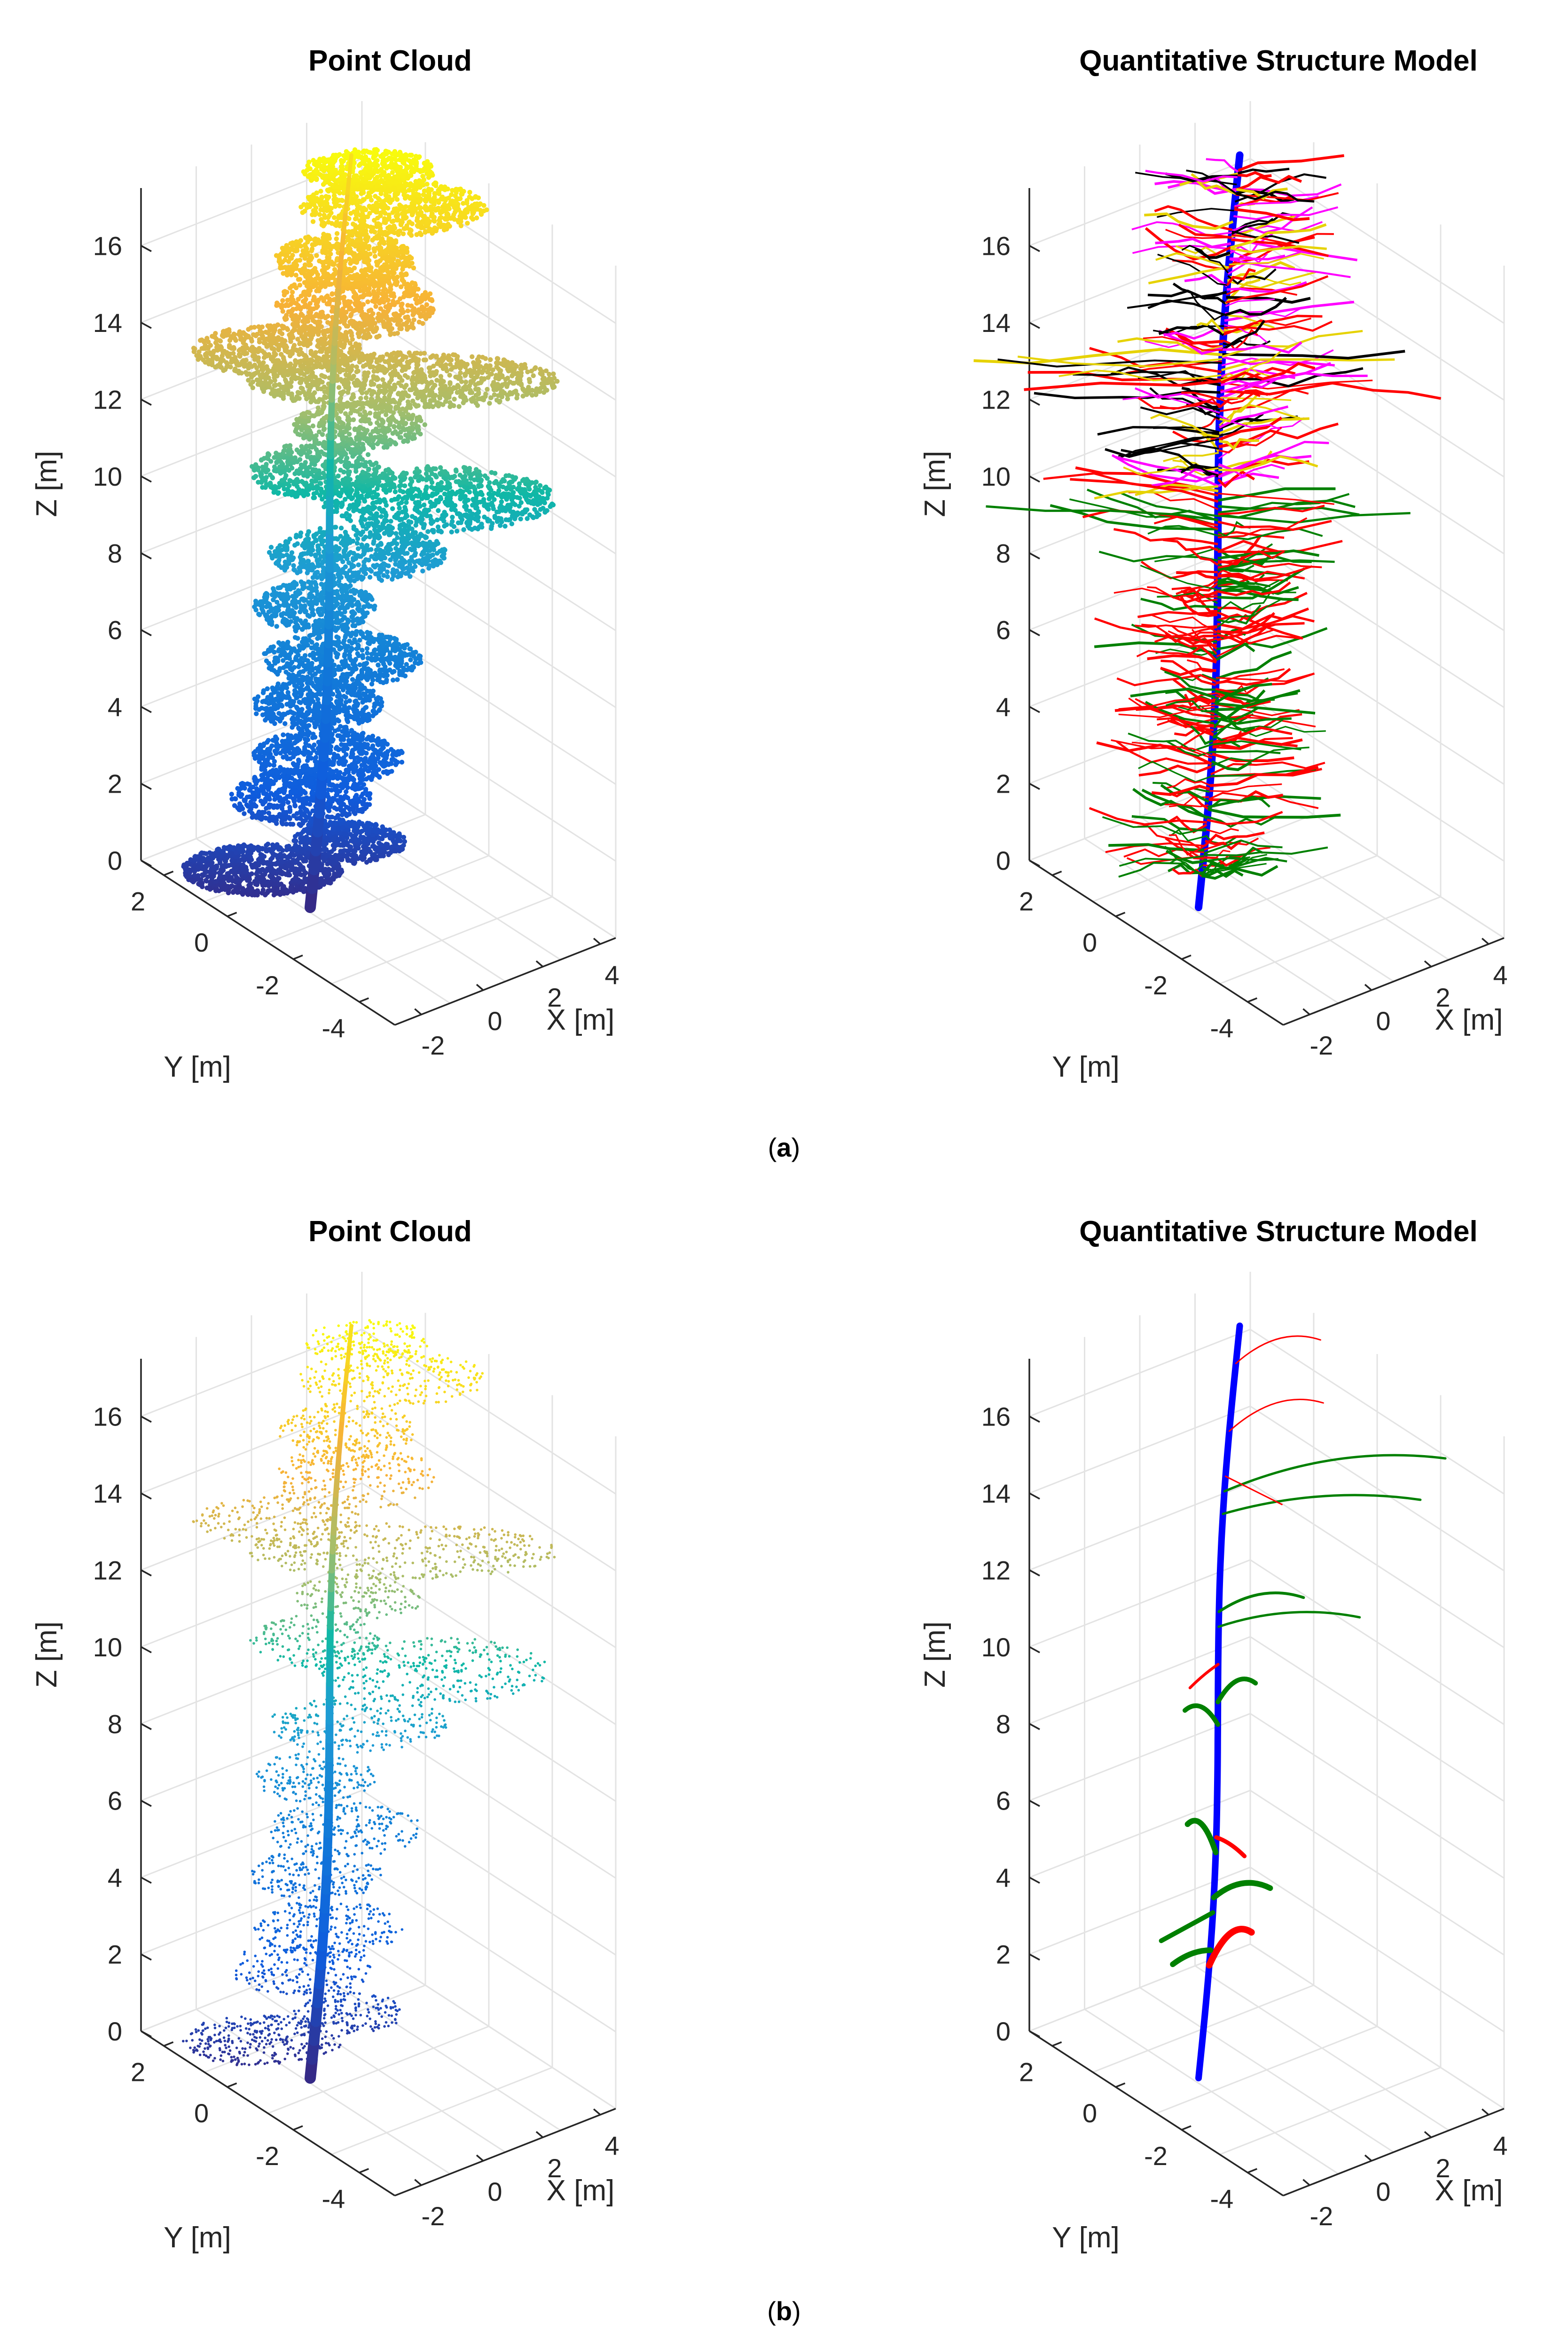  Describe the element at coordinates (480, 988) in the screenshot. I see `x-tick-mark` at that location.